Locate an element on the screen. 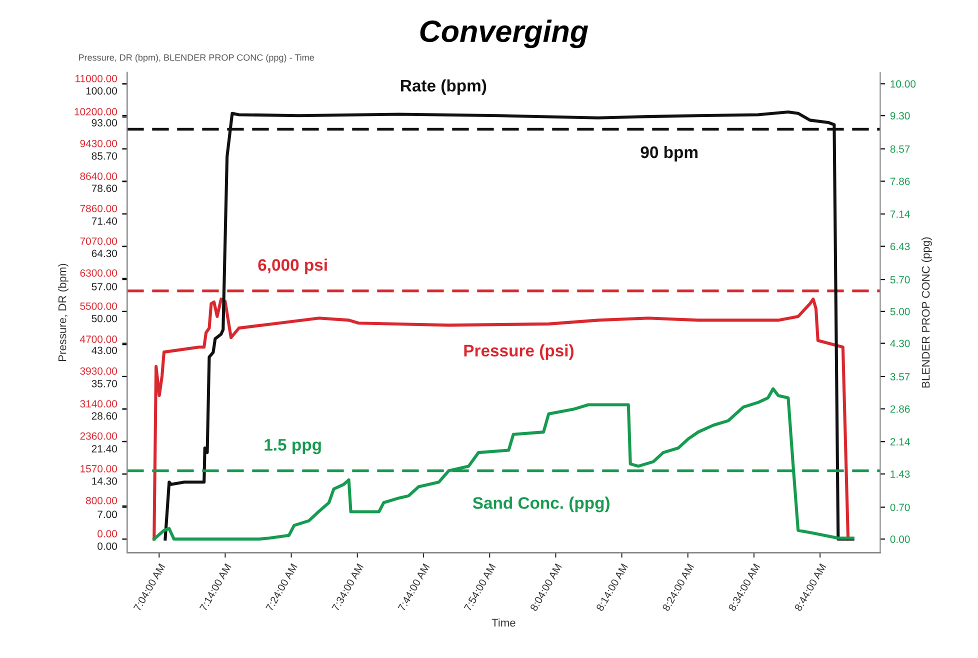  y2-tick-label: 0.70 is located at coordinates (900, 508).